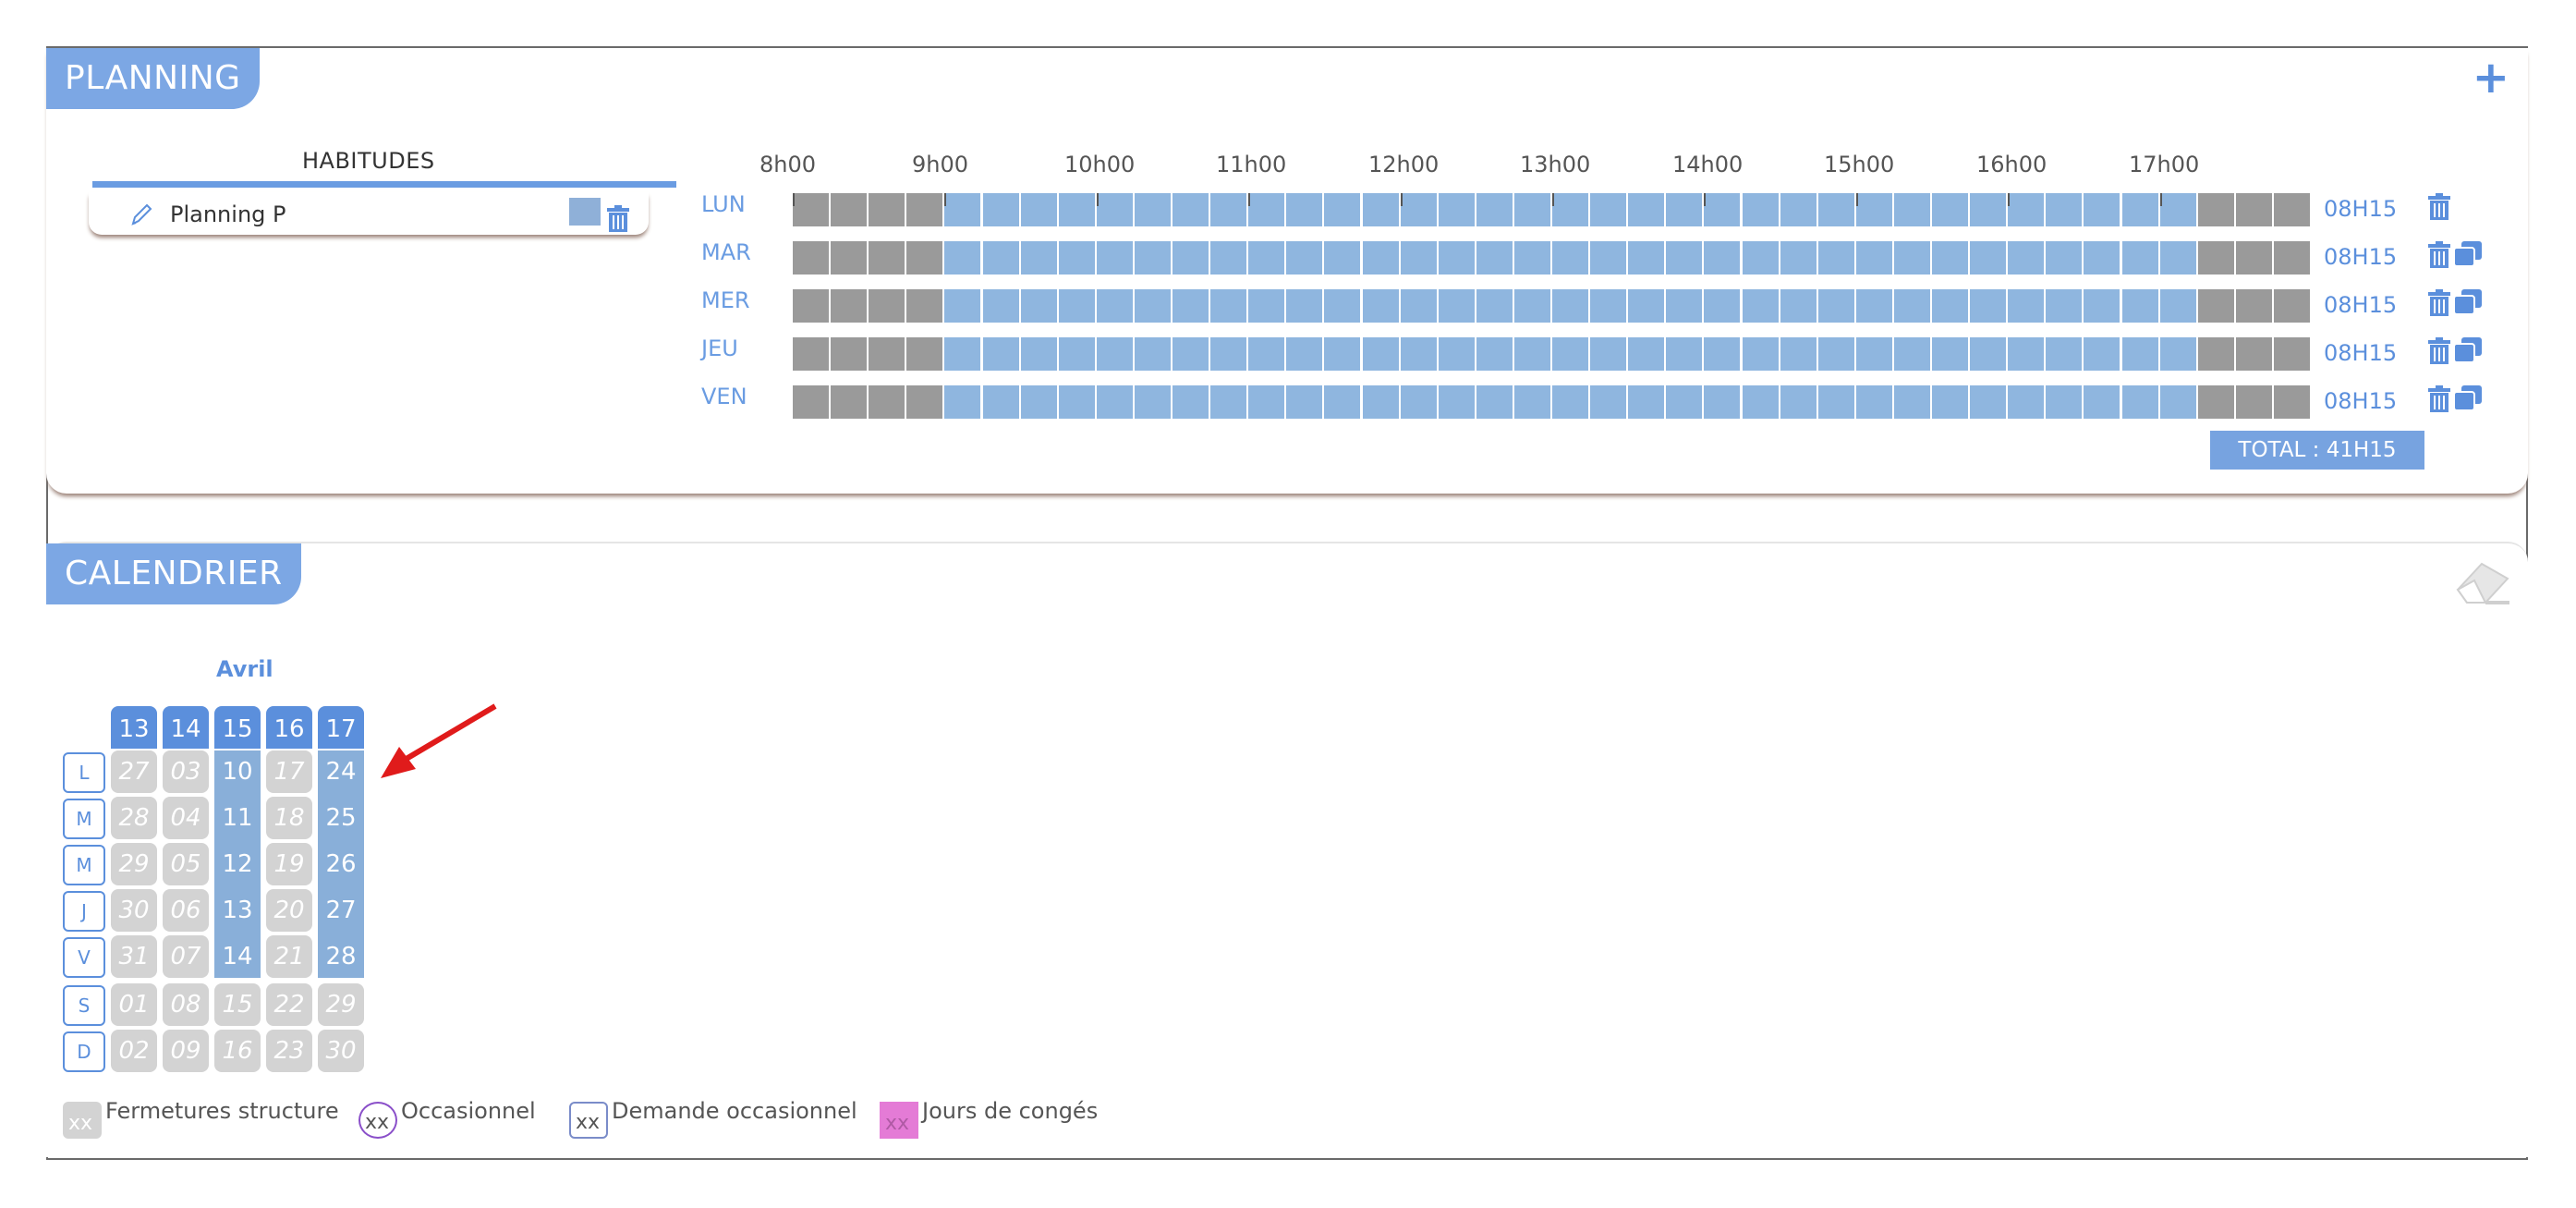  Describe the element at coordinates (341, 773) in the screenshot. I see `calendar-day: 24` at that location.